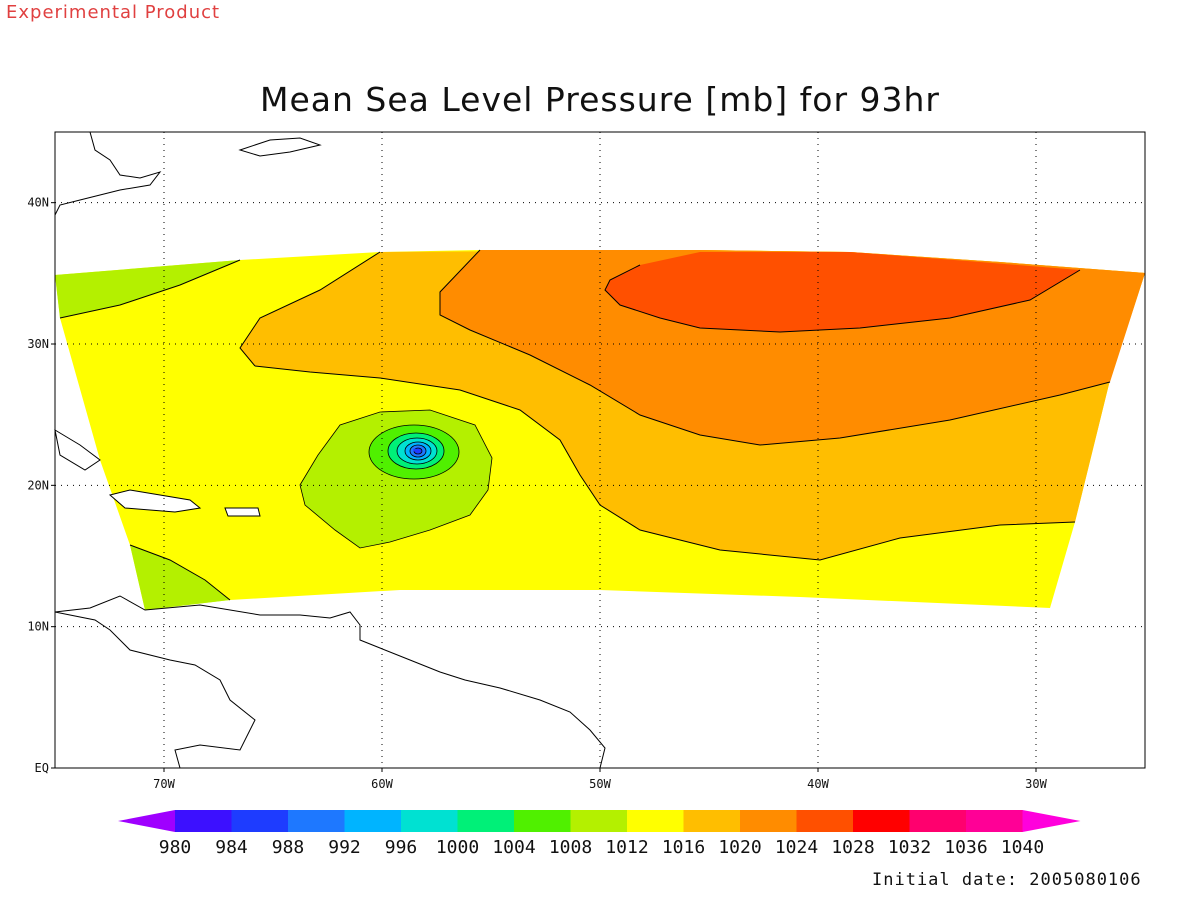  Describe the element at coordinates (108, 173) in the screenshot. I see `coast-north-america` at that location.